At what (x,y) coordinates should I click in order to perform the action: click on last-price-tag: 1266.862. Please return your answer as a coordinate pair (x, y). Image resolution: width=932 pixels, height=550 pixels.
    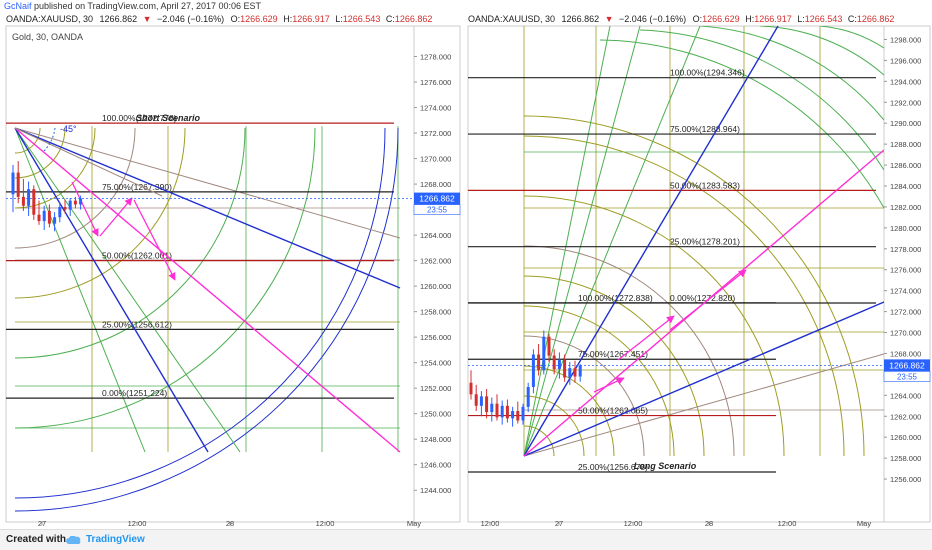
    Looking at the image, I should click on (907, 365).